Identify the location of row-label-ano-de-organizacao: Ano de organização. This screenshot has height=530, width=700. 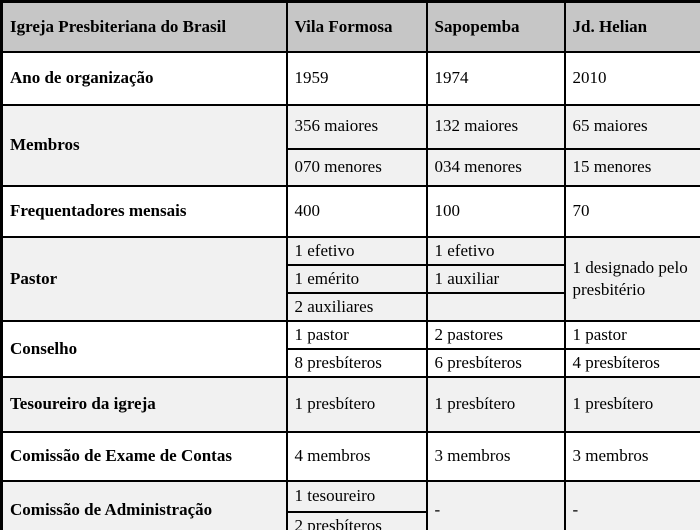
(144, 78).